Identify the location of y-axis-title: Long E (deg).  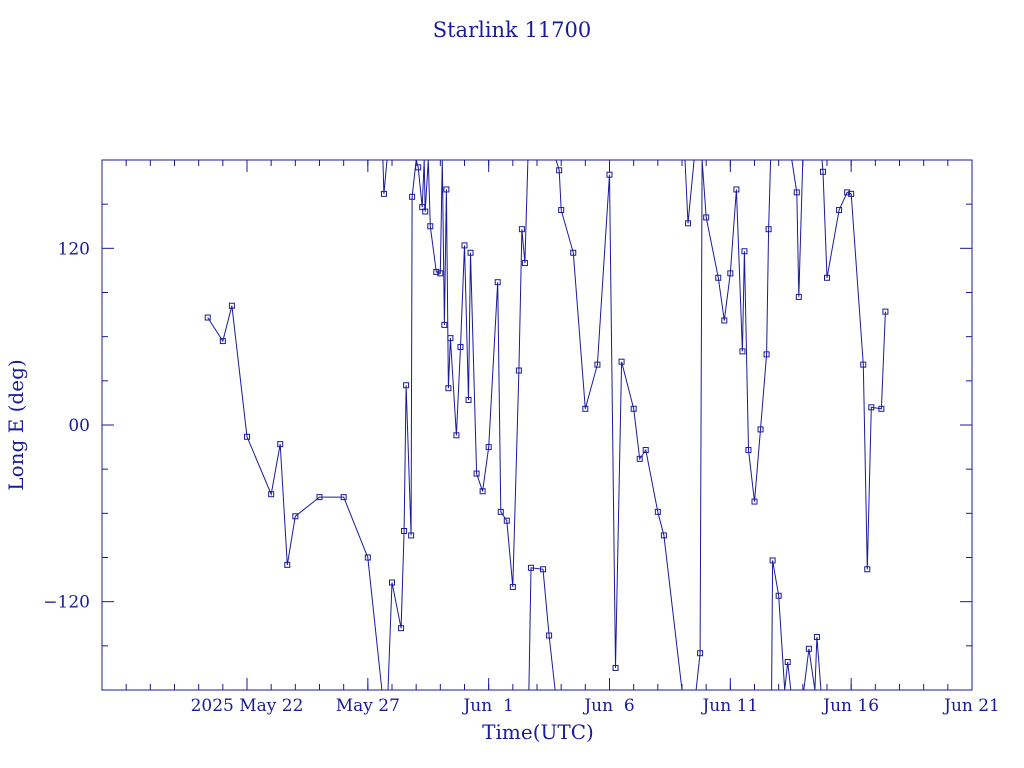
(16, 424).